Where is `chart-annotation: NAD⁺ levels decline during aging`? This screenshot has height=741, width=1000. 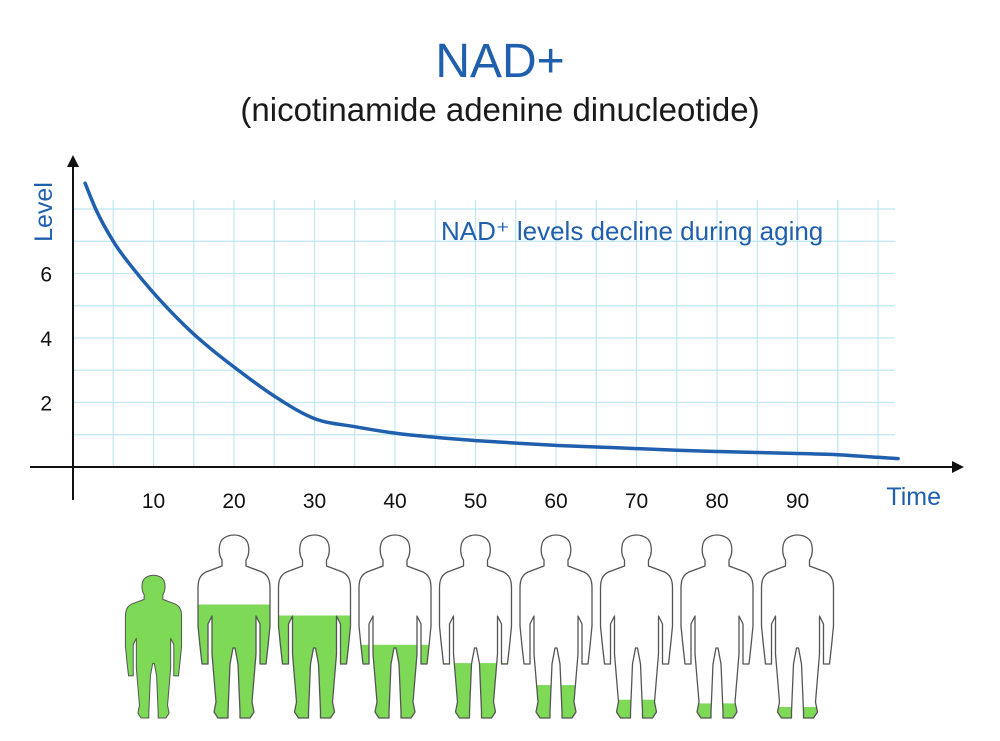 chart-annotation: NAD⁺ levels decline during aging is located at coordinates (632, 231).